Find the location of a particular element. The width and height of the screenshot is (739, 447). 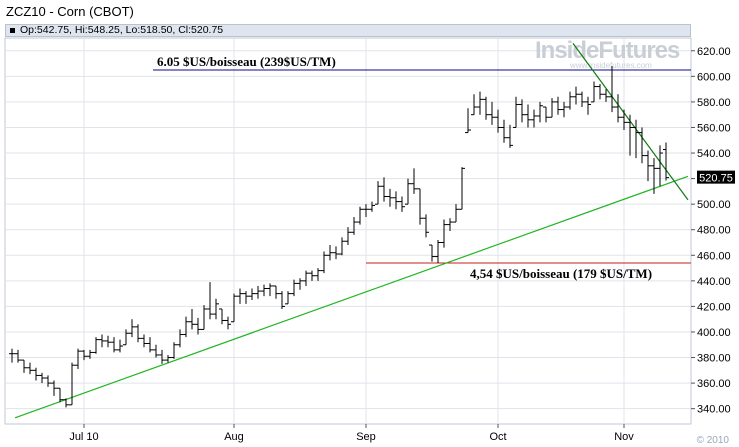

x-axis-ticks: Jul 10 Aug Sep Oct Nov is located at coordinates (351, 433).